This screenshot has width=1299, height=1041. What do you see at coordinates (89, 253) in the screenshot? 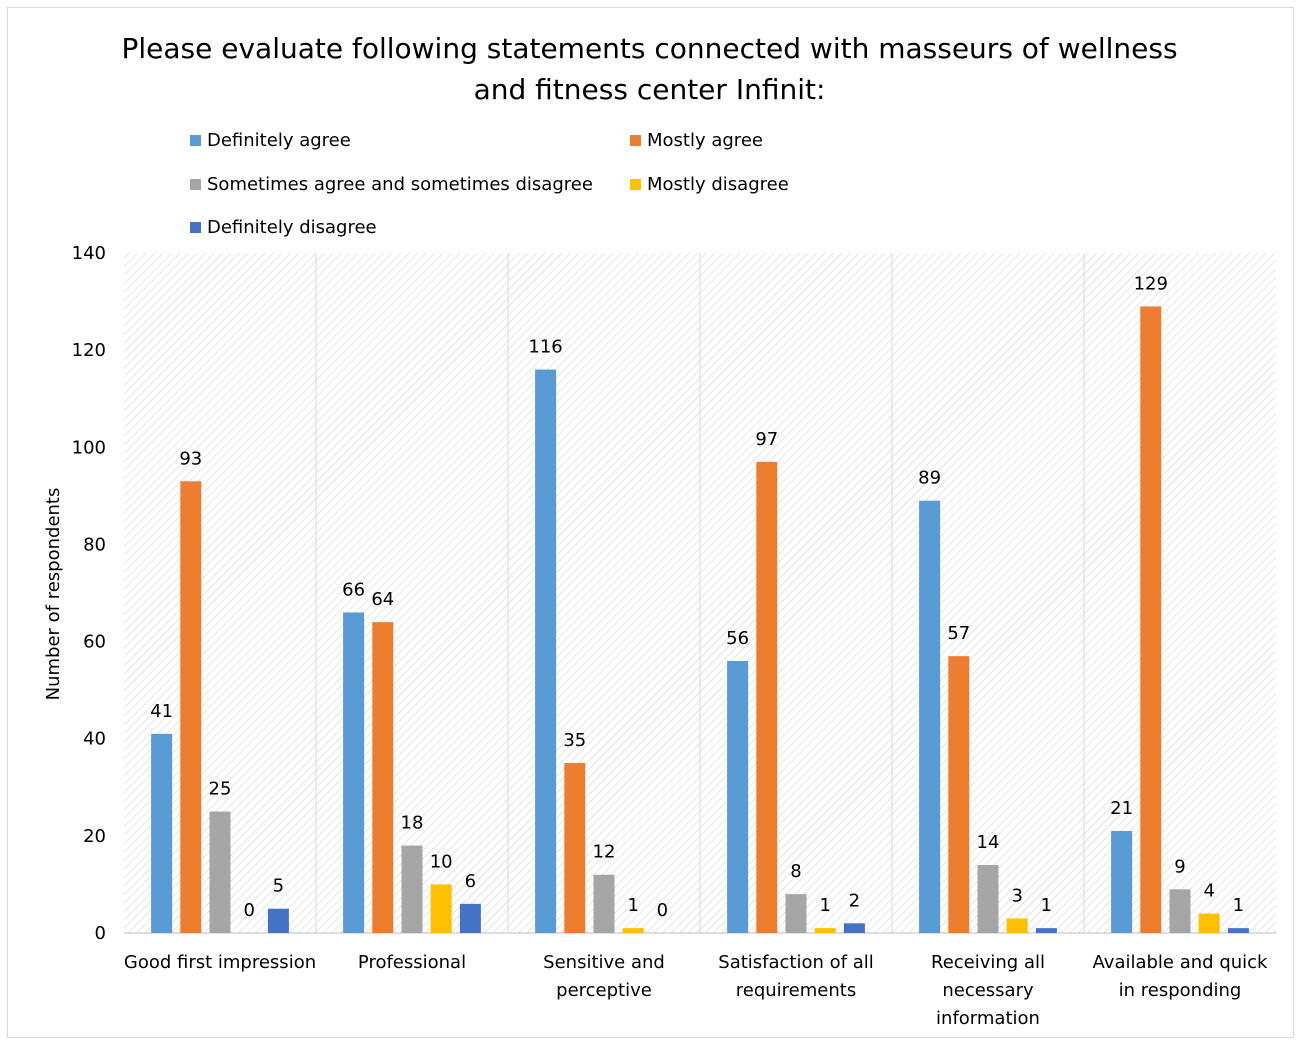
I see `y-tick-label: 140` at bounding box center [89, 253].